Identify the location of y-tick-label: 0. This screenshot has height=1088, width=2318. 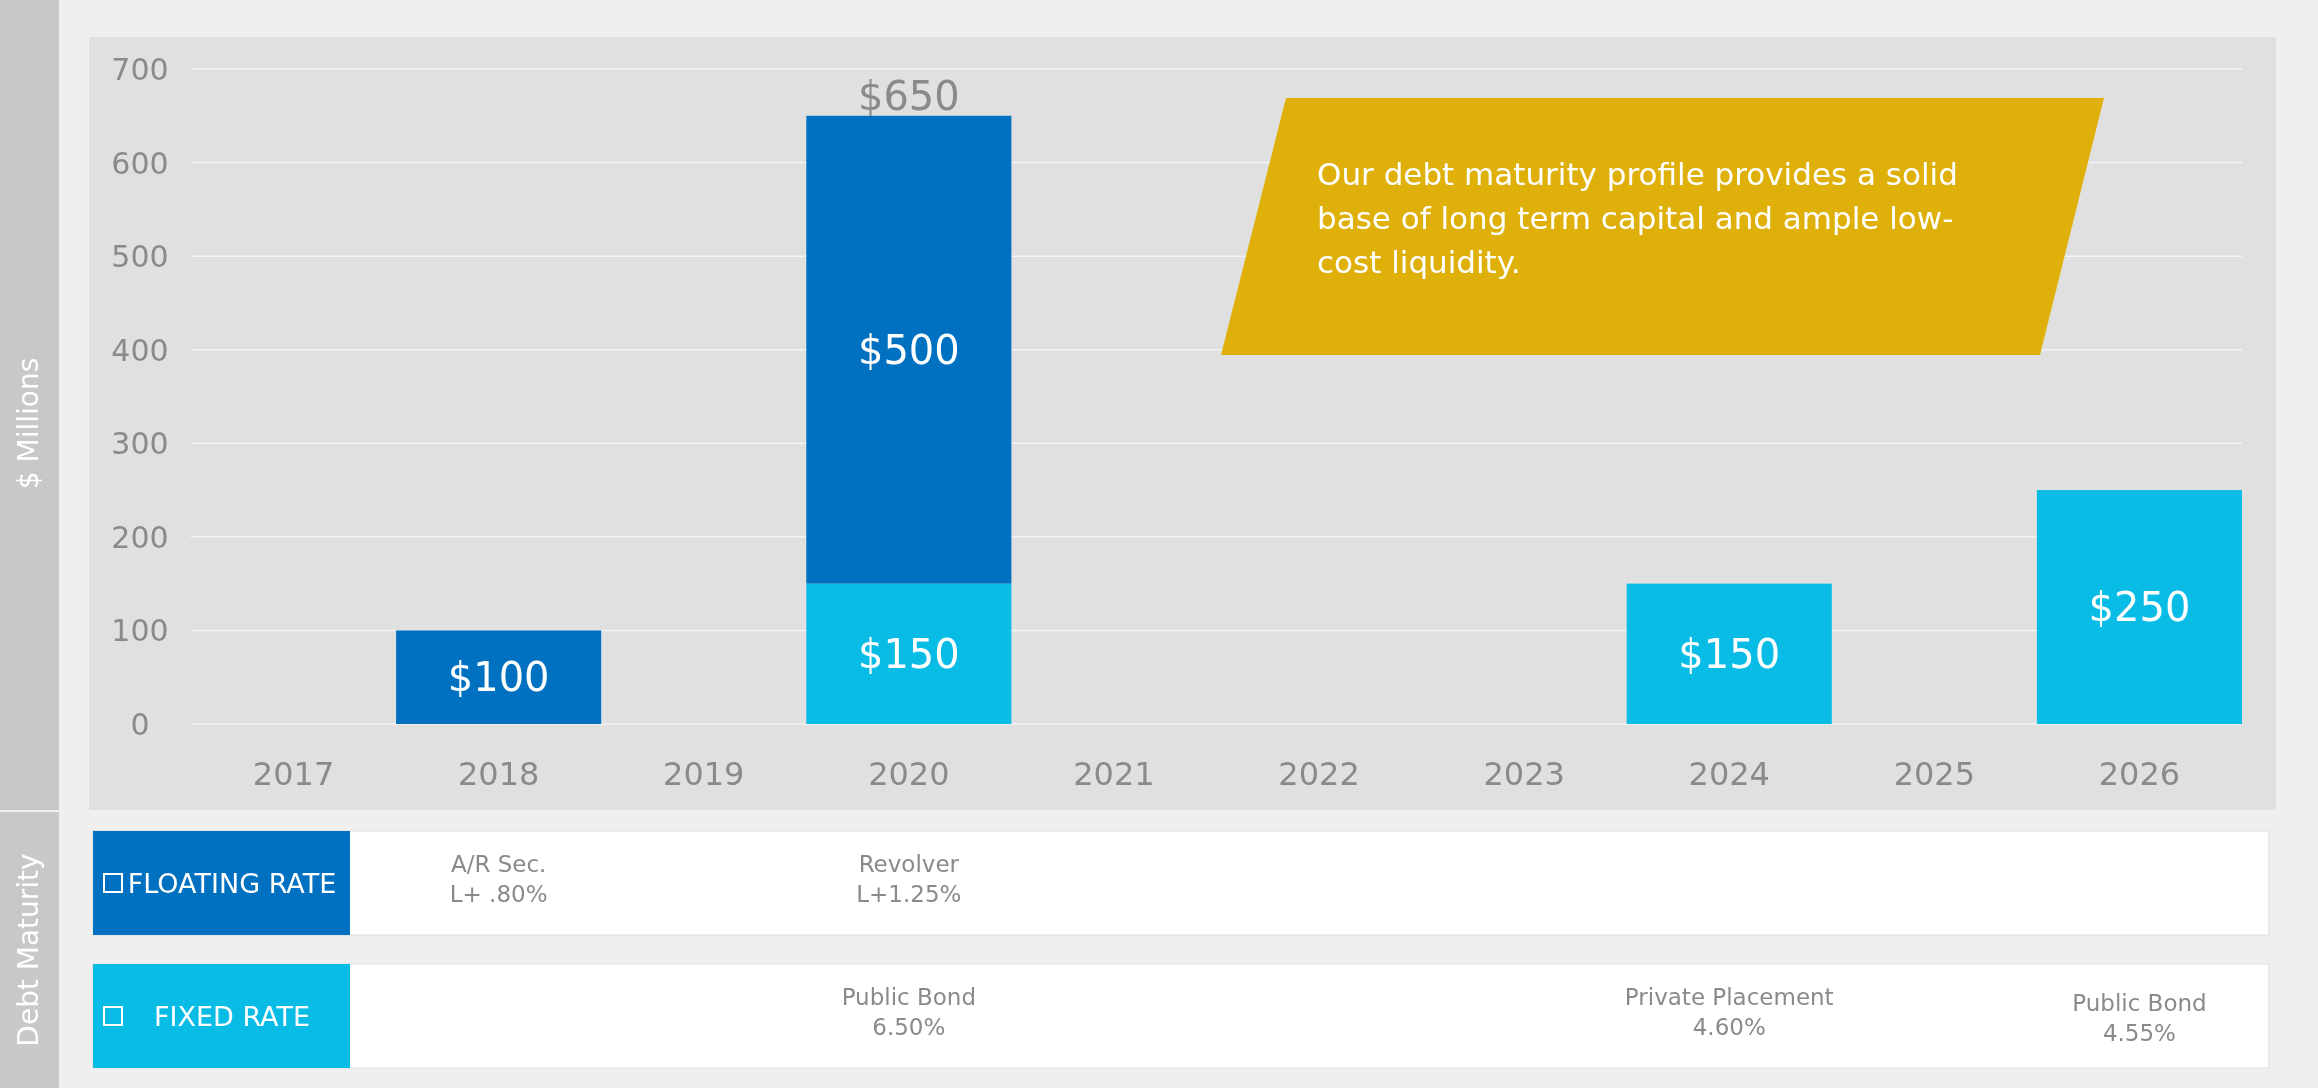
(140, 724).